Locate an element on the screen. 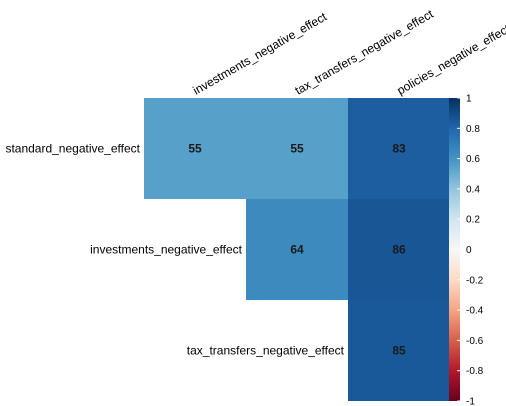  cell-value-0-2: 83 is located at coordinates (399, 149).